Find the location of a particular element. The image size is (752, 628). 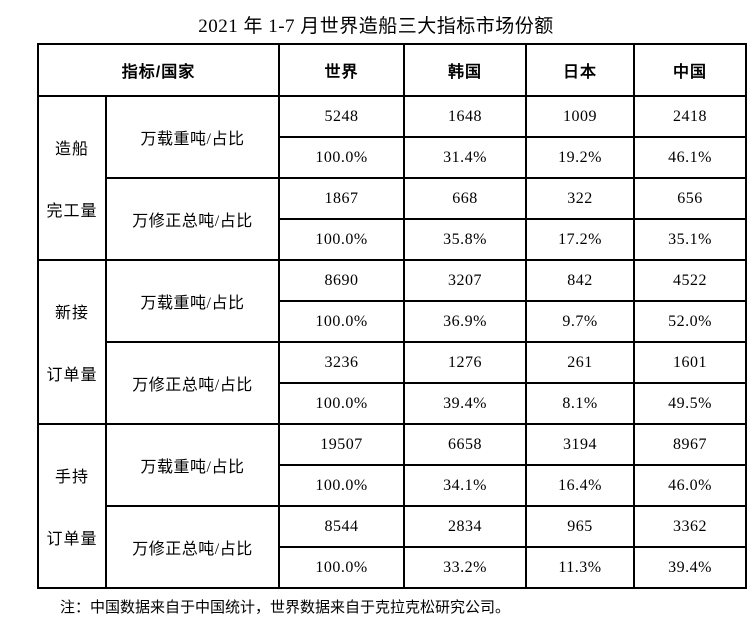

header-indicator-country: 指标/国家 is located at coordinates (158, 70).